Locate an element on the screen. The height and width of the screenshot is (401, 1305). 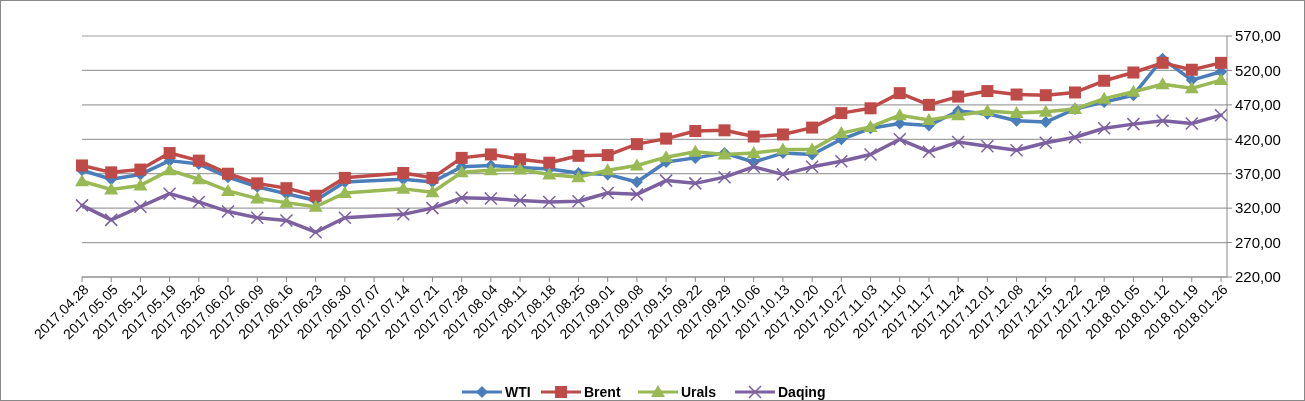
y-tick-label: 470,00 is located at coordinates (1258, 105).